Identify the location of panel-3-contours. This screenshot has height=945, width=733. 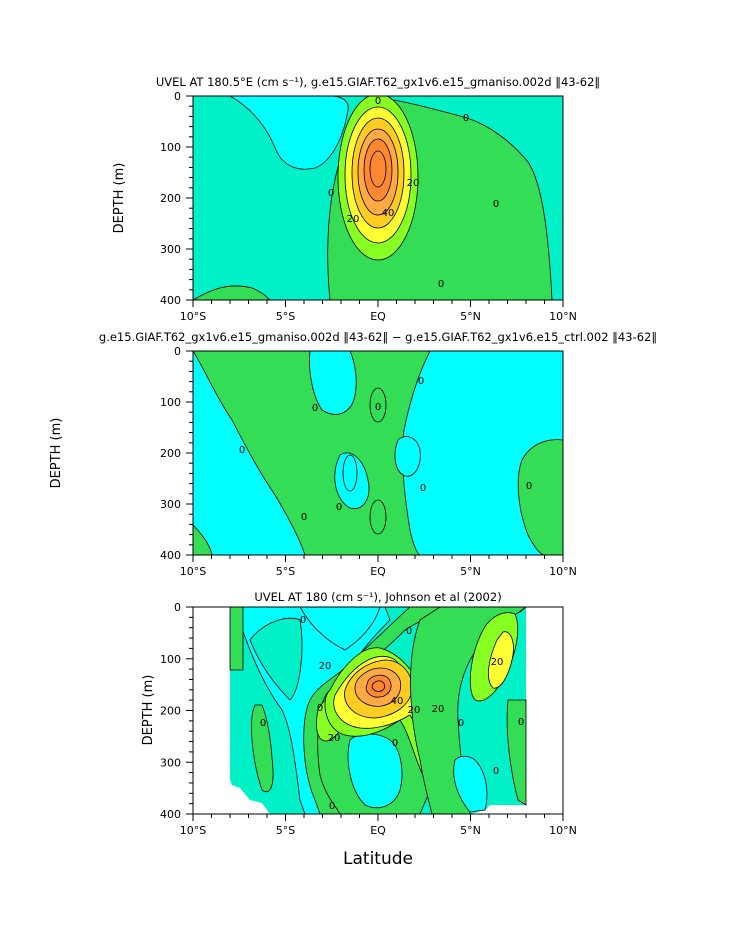
(378, 710).